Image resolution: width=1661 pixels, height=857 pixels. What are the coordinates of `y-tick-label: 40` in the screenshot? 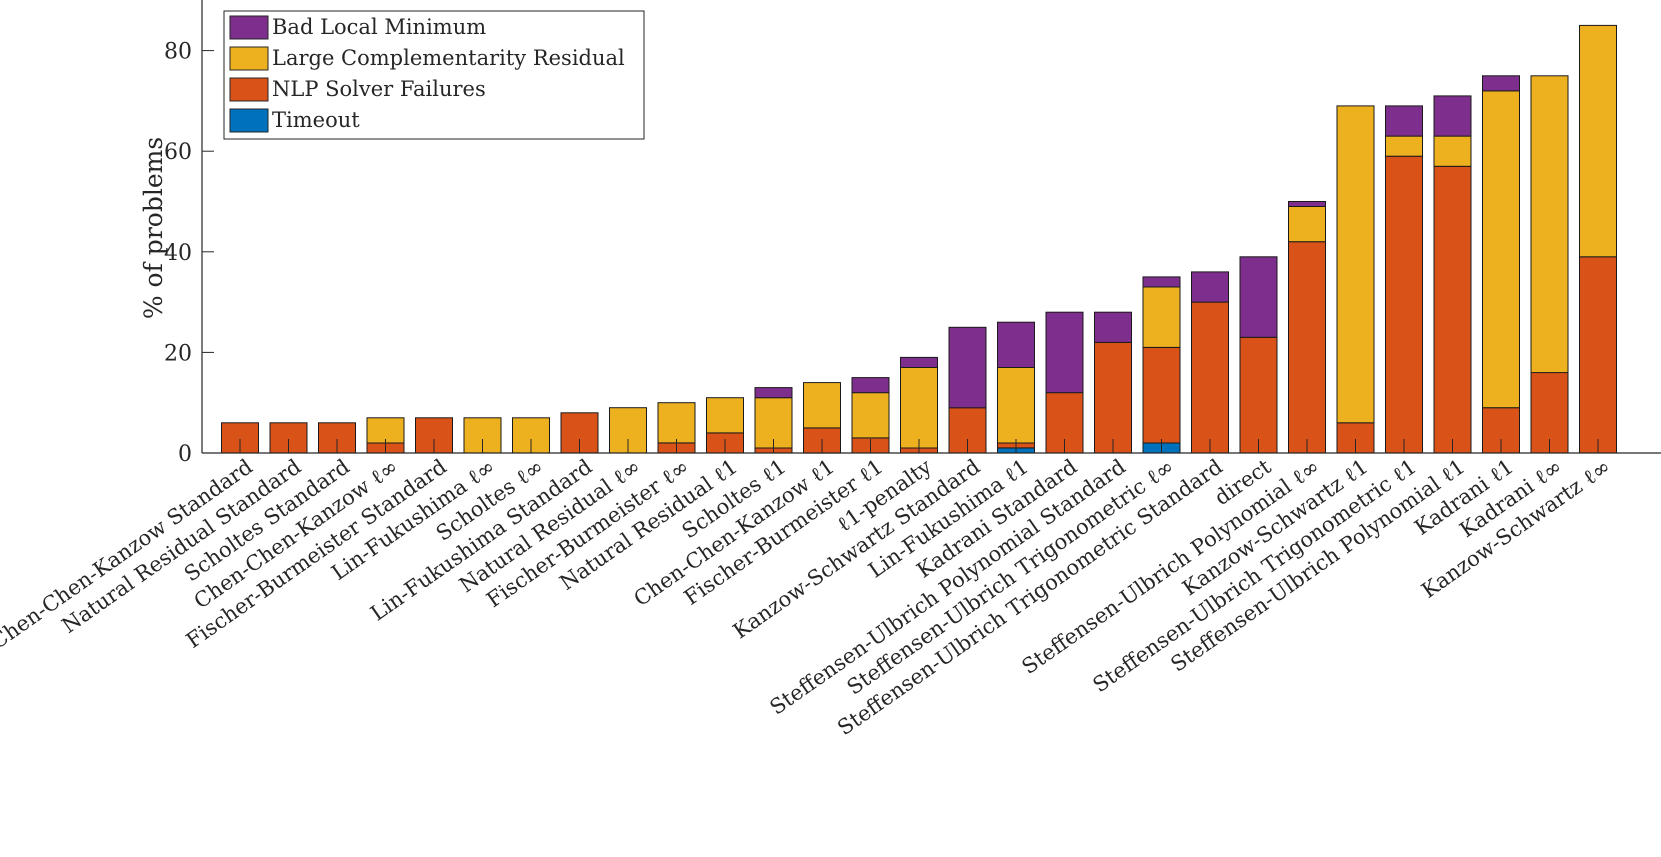 It's located at (178, 253).